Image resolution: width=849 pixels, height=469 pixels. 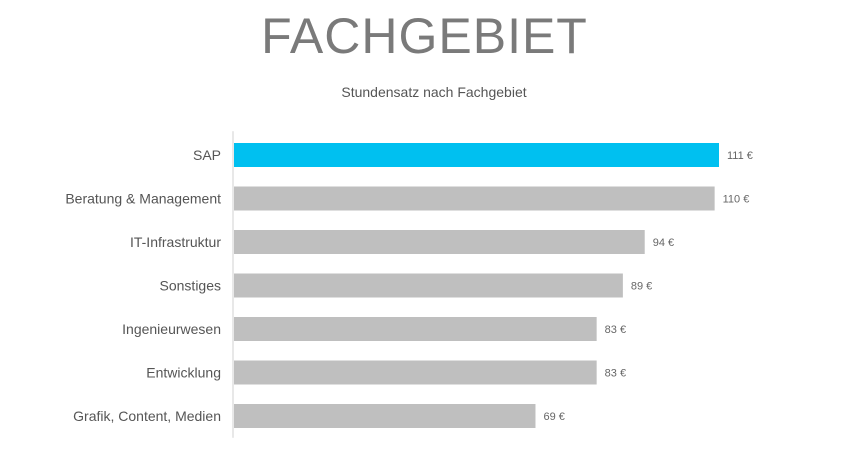 I want to click on bar-group: IT-Infrastruktur 94 €, so click(x=402, y=242).